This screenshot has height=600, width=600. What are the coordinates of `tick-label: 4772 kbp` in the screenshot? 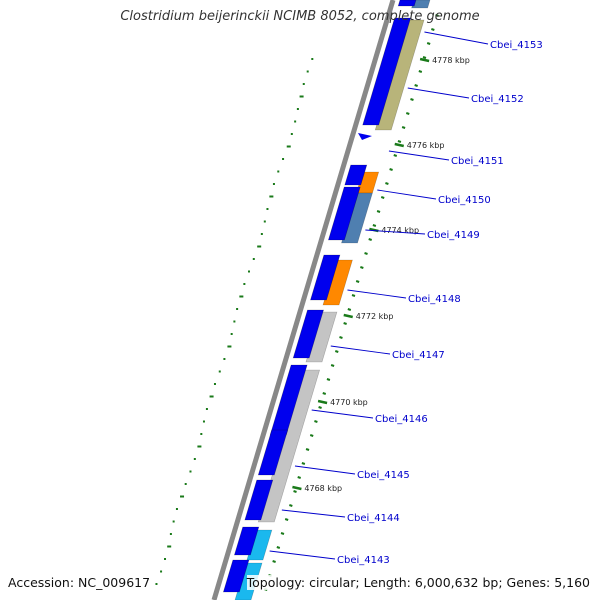 It's located at (375, 316).